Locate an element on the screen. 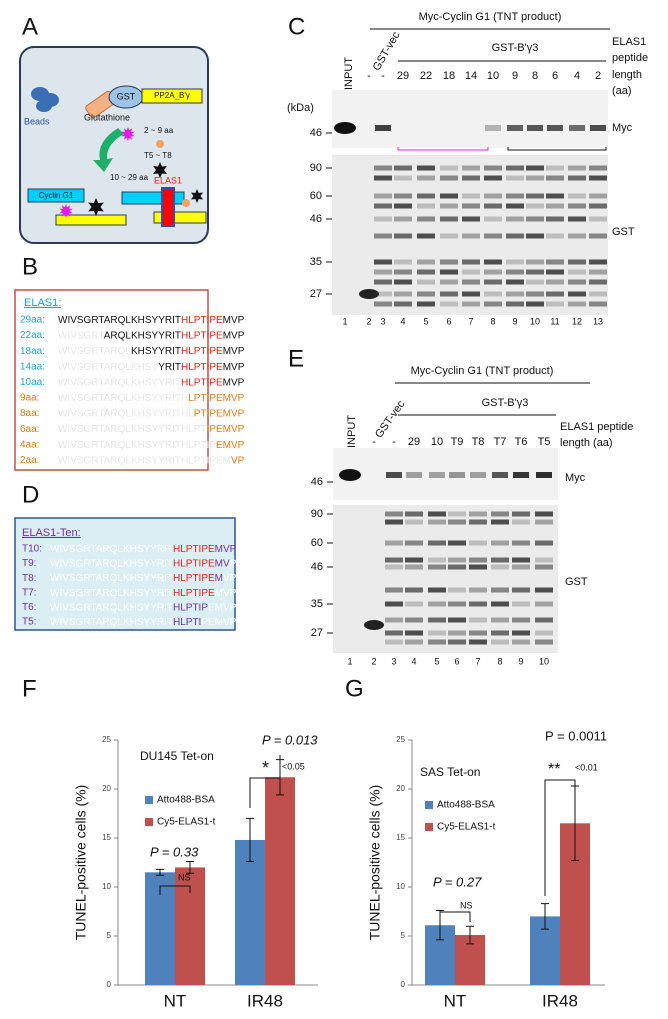 This screenshot has height=1019, width=668. lane-label: T5 is located at coordinates (544, 442).